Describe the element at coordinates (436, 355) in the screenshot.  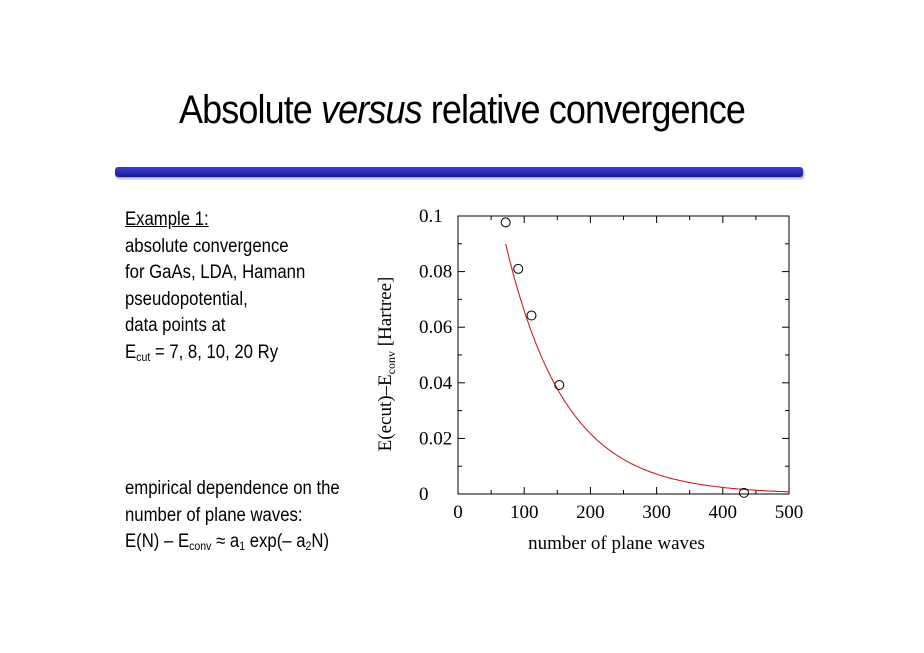
I see `y-tick-labels: 0 0.02 0.04 0.06 0.08 0.1` at that location.